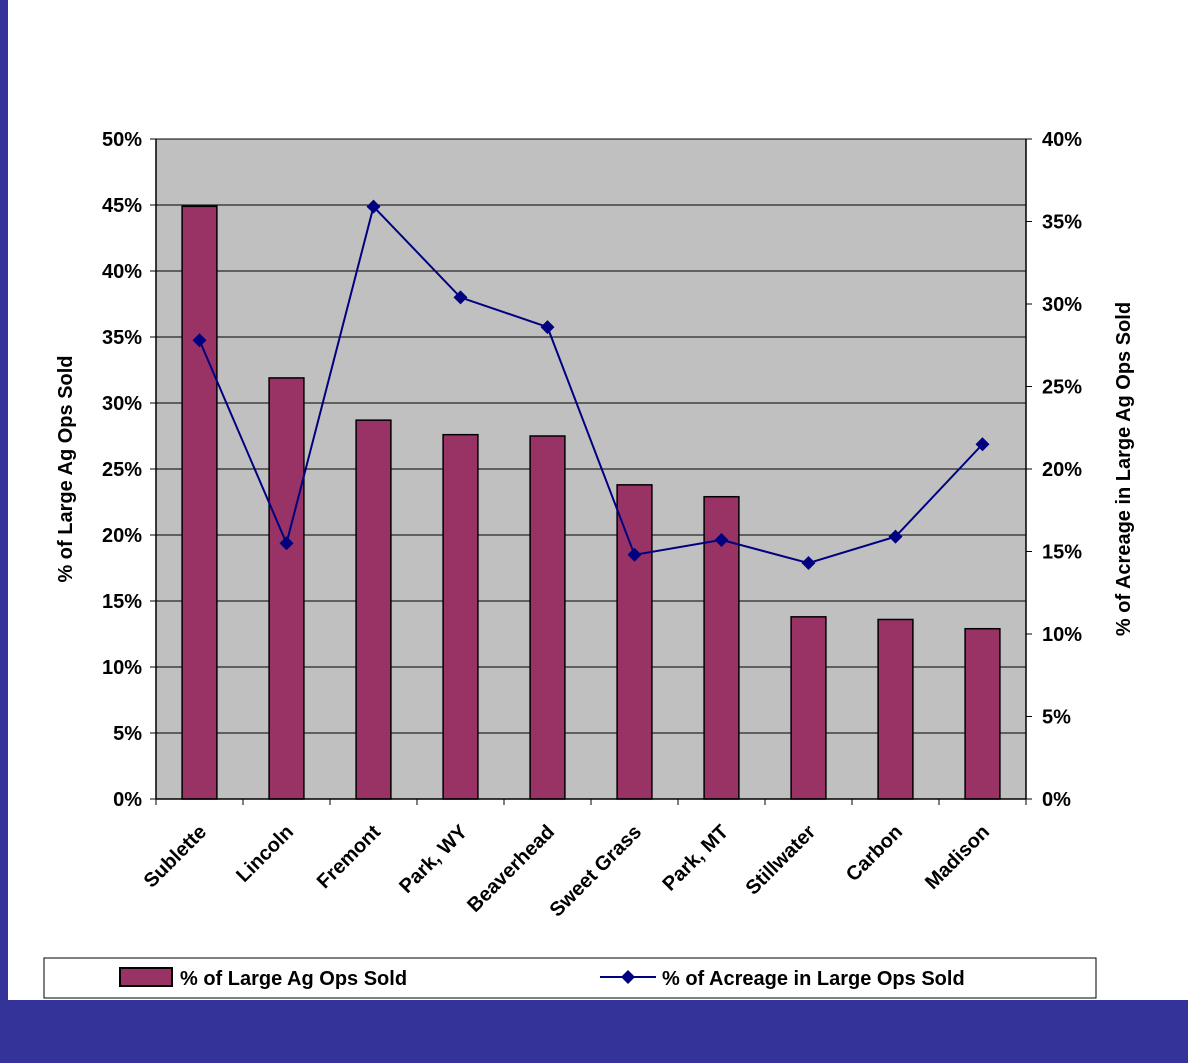  Describe the element at coordinates (511, 869) in the screenshot. I see `category-label: Beaverhead` at that location.